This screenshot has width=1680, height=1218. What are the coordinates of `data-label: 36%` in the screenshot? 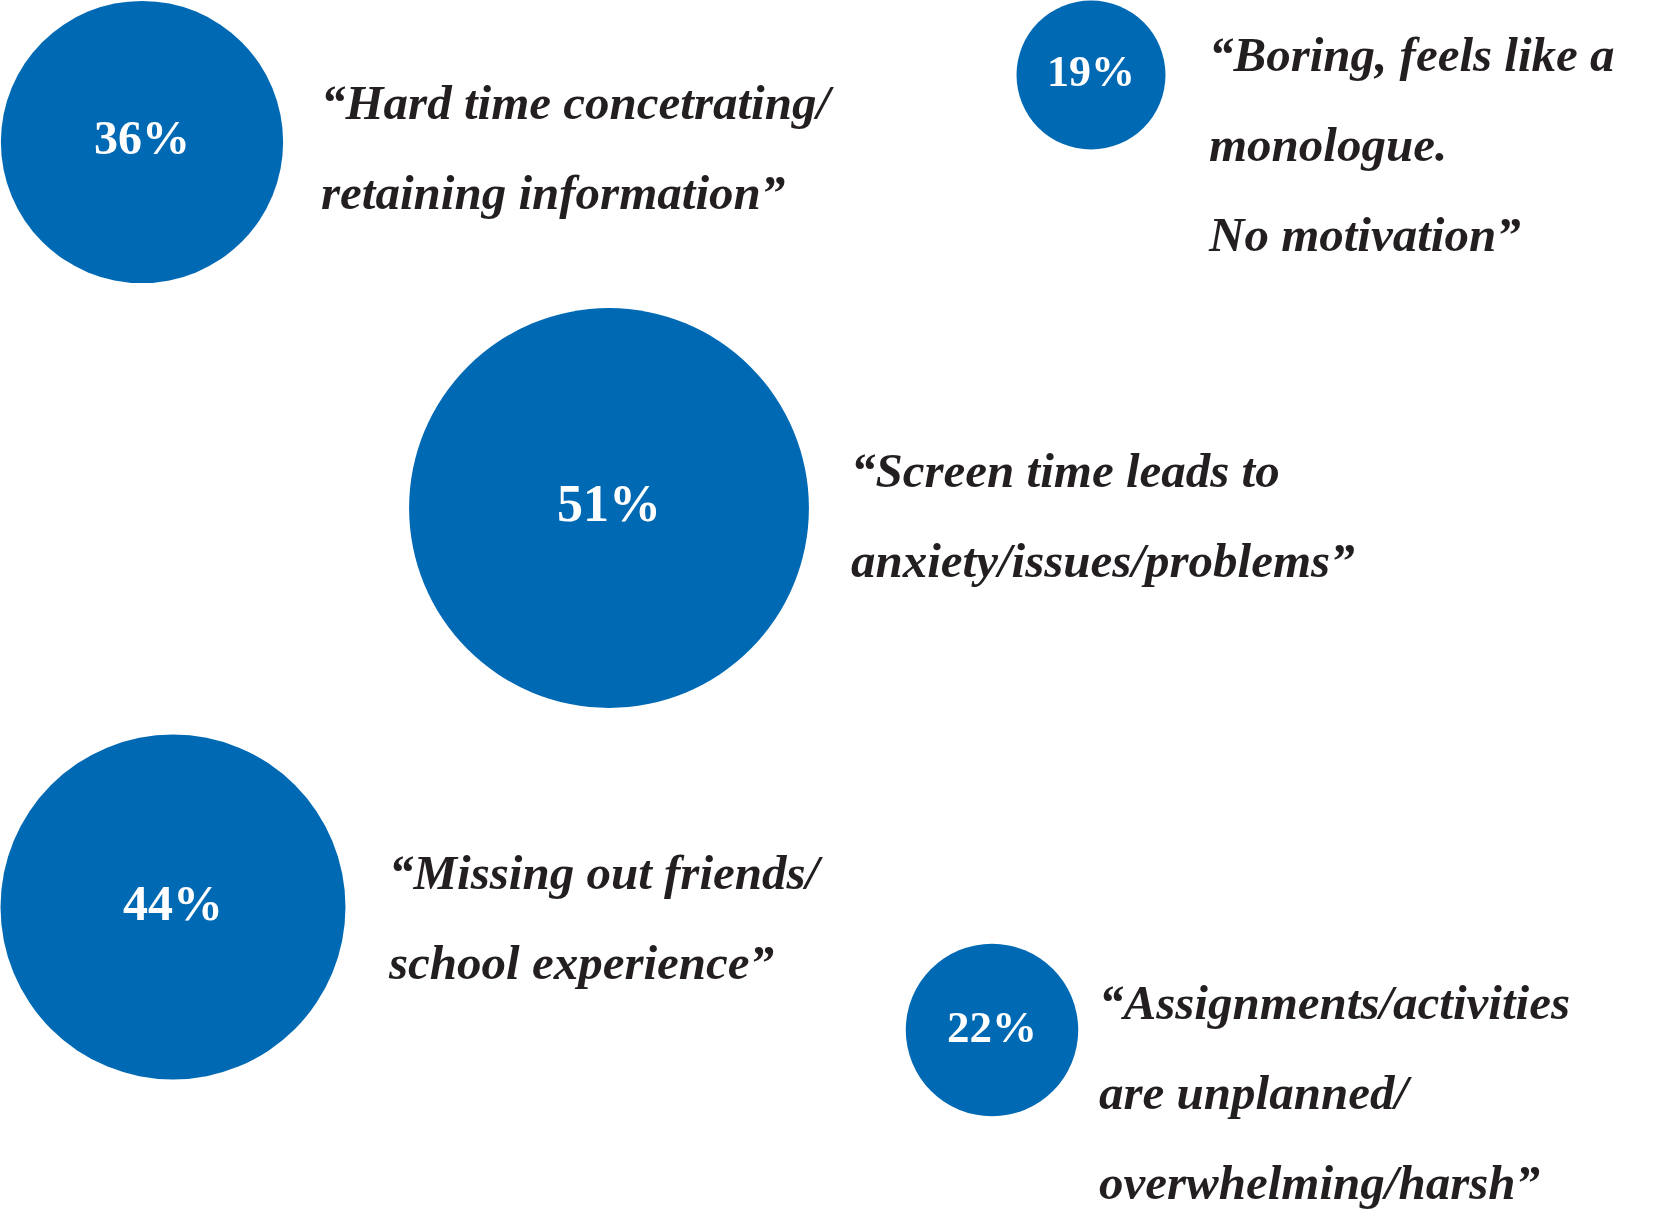 It's located at (142, 138).